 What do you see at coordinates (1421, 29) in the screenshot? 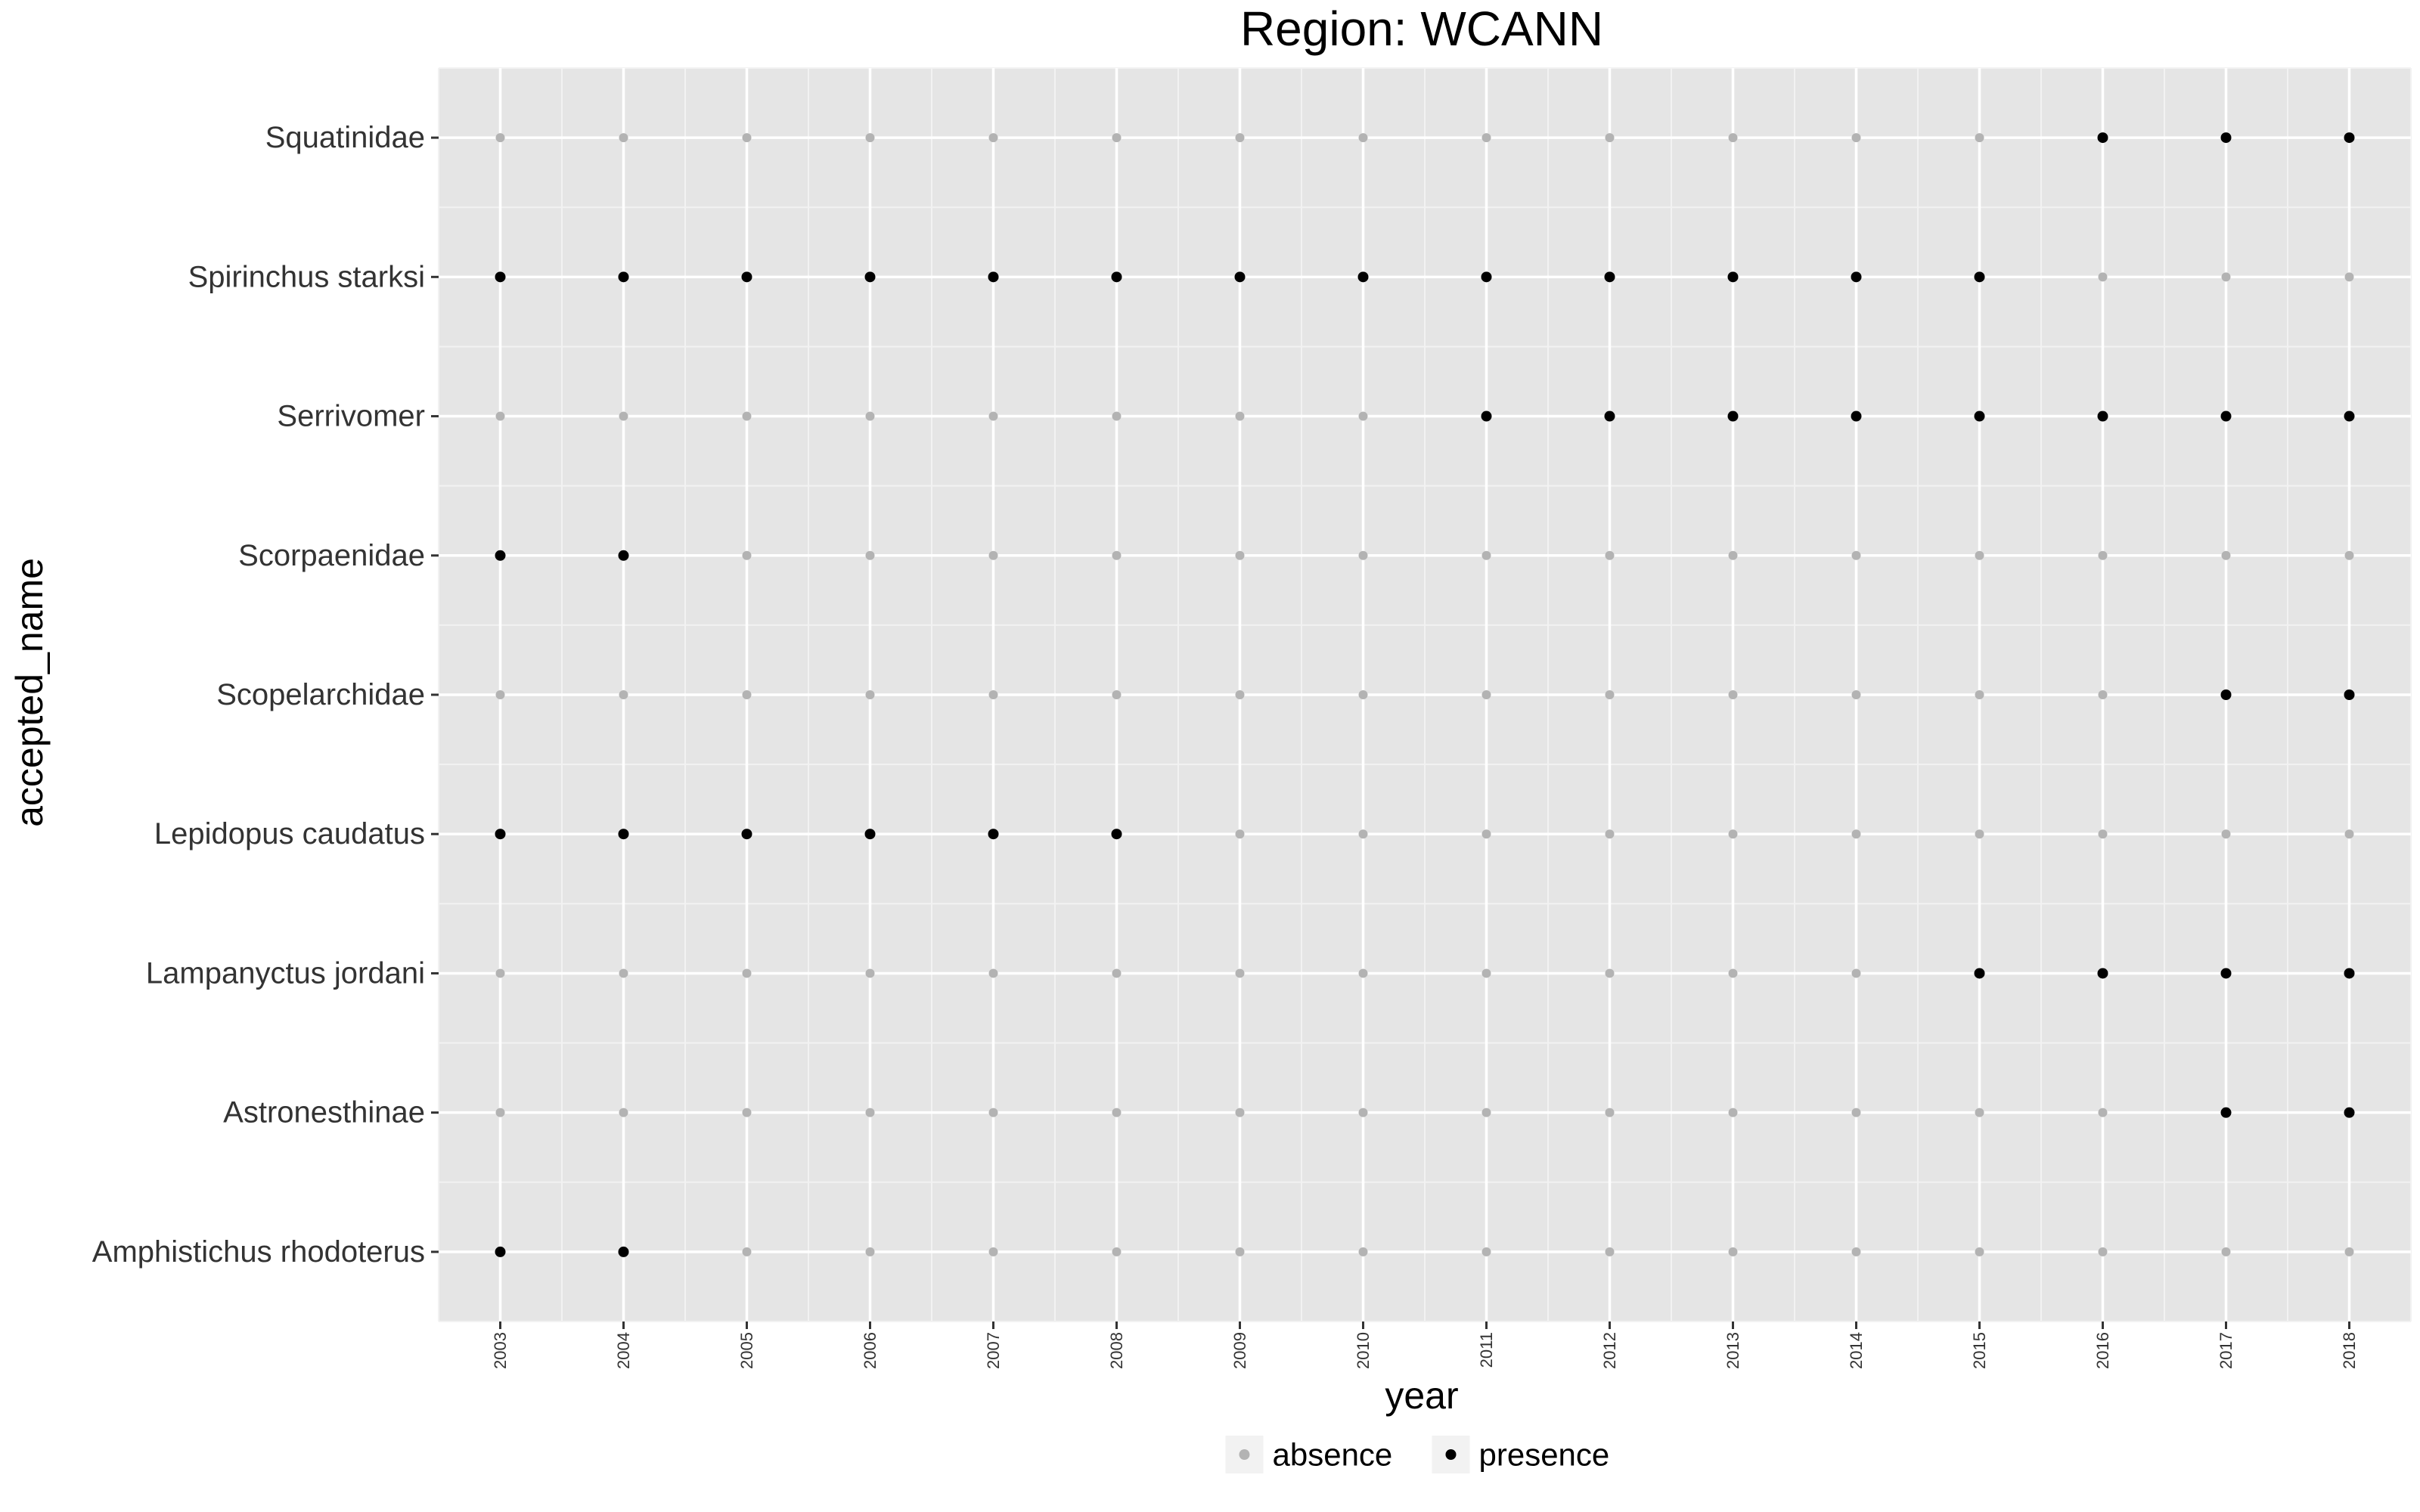
I see `chart-title: Region: WCANN` at bounding box center [1421, 29].